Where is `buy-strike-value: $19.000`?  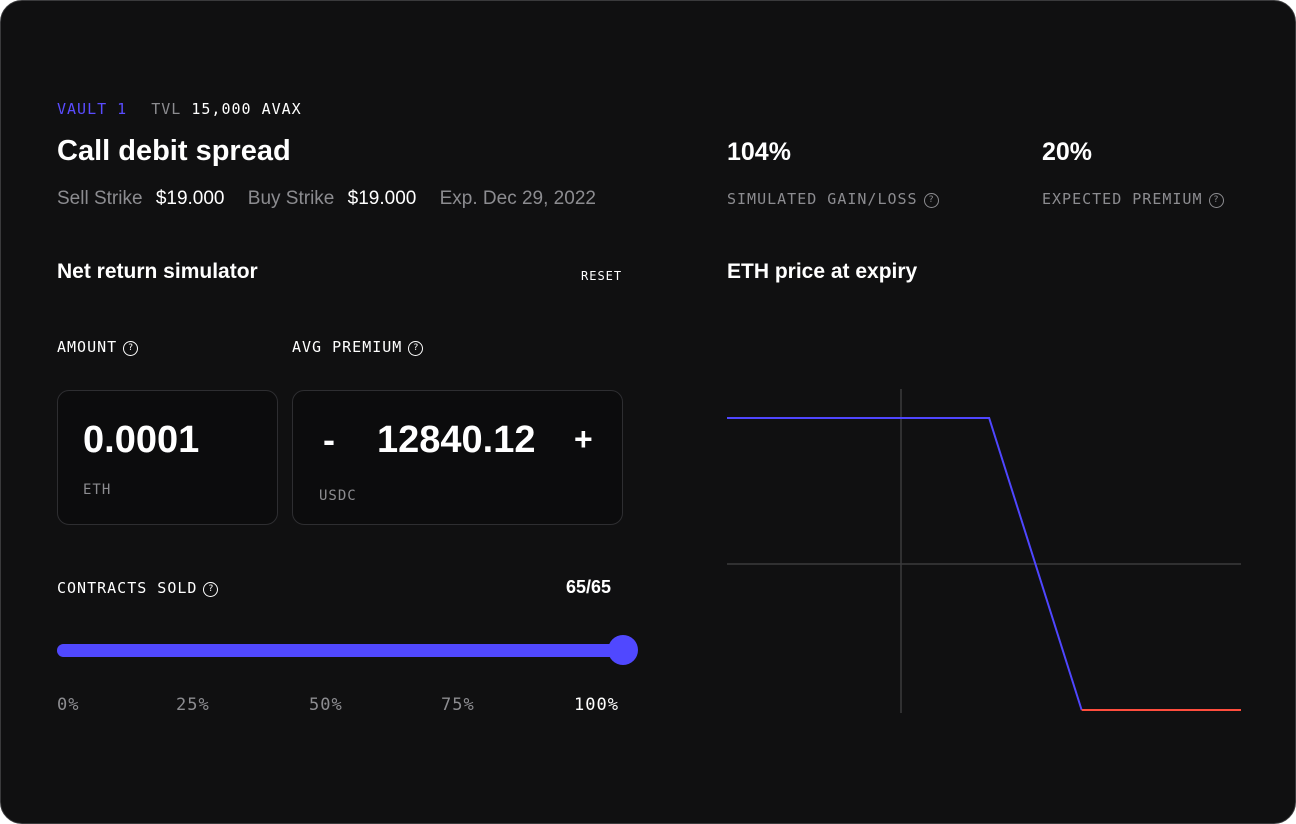
buy-strike-value: $19.000 is located at coordinates (382, 198).